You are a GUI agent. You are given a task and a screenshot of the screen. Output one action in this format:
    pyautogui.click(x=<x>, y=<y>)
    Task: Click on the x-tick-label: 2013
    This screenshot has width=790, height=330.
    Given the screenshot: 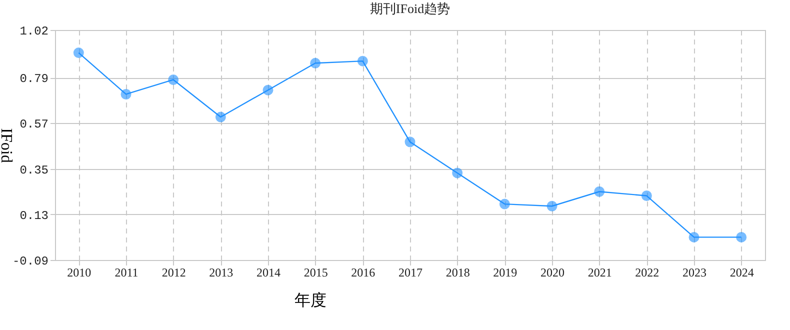 What is the action you would take?
    pyautogui.click(x=221, y=273)
    